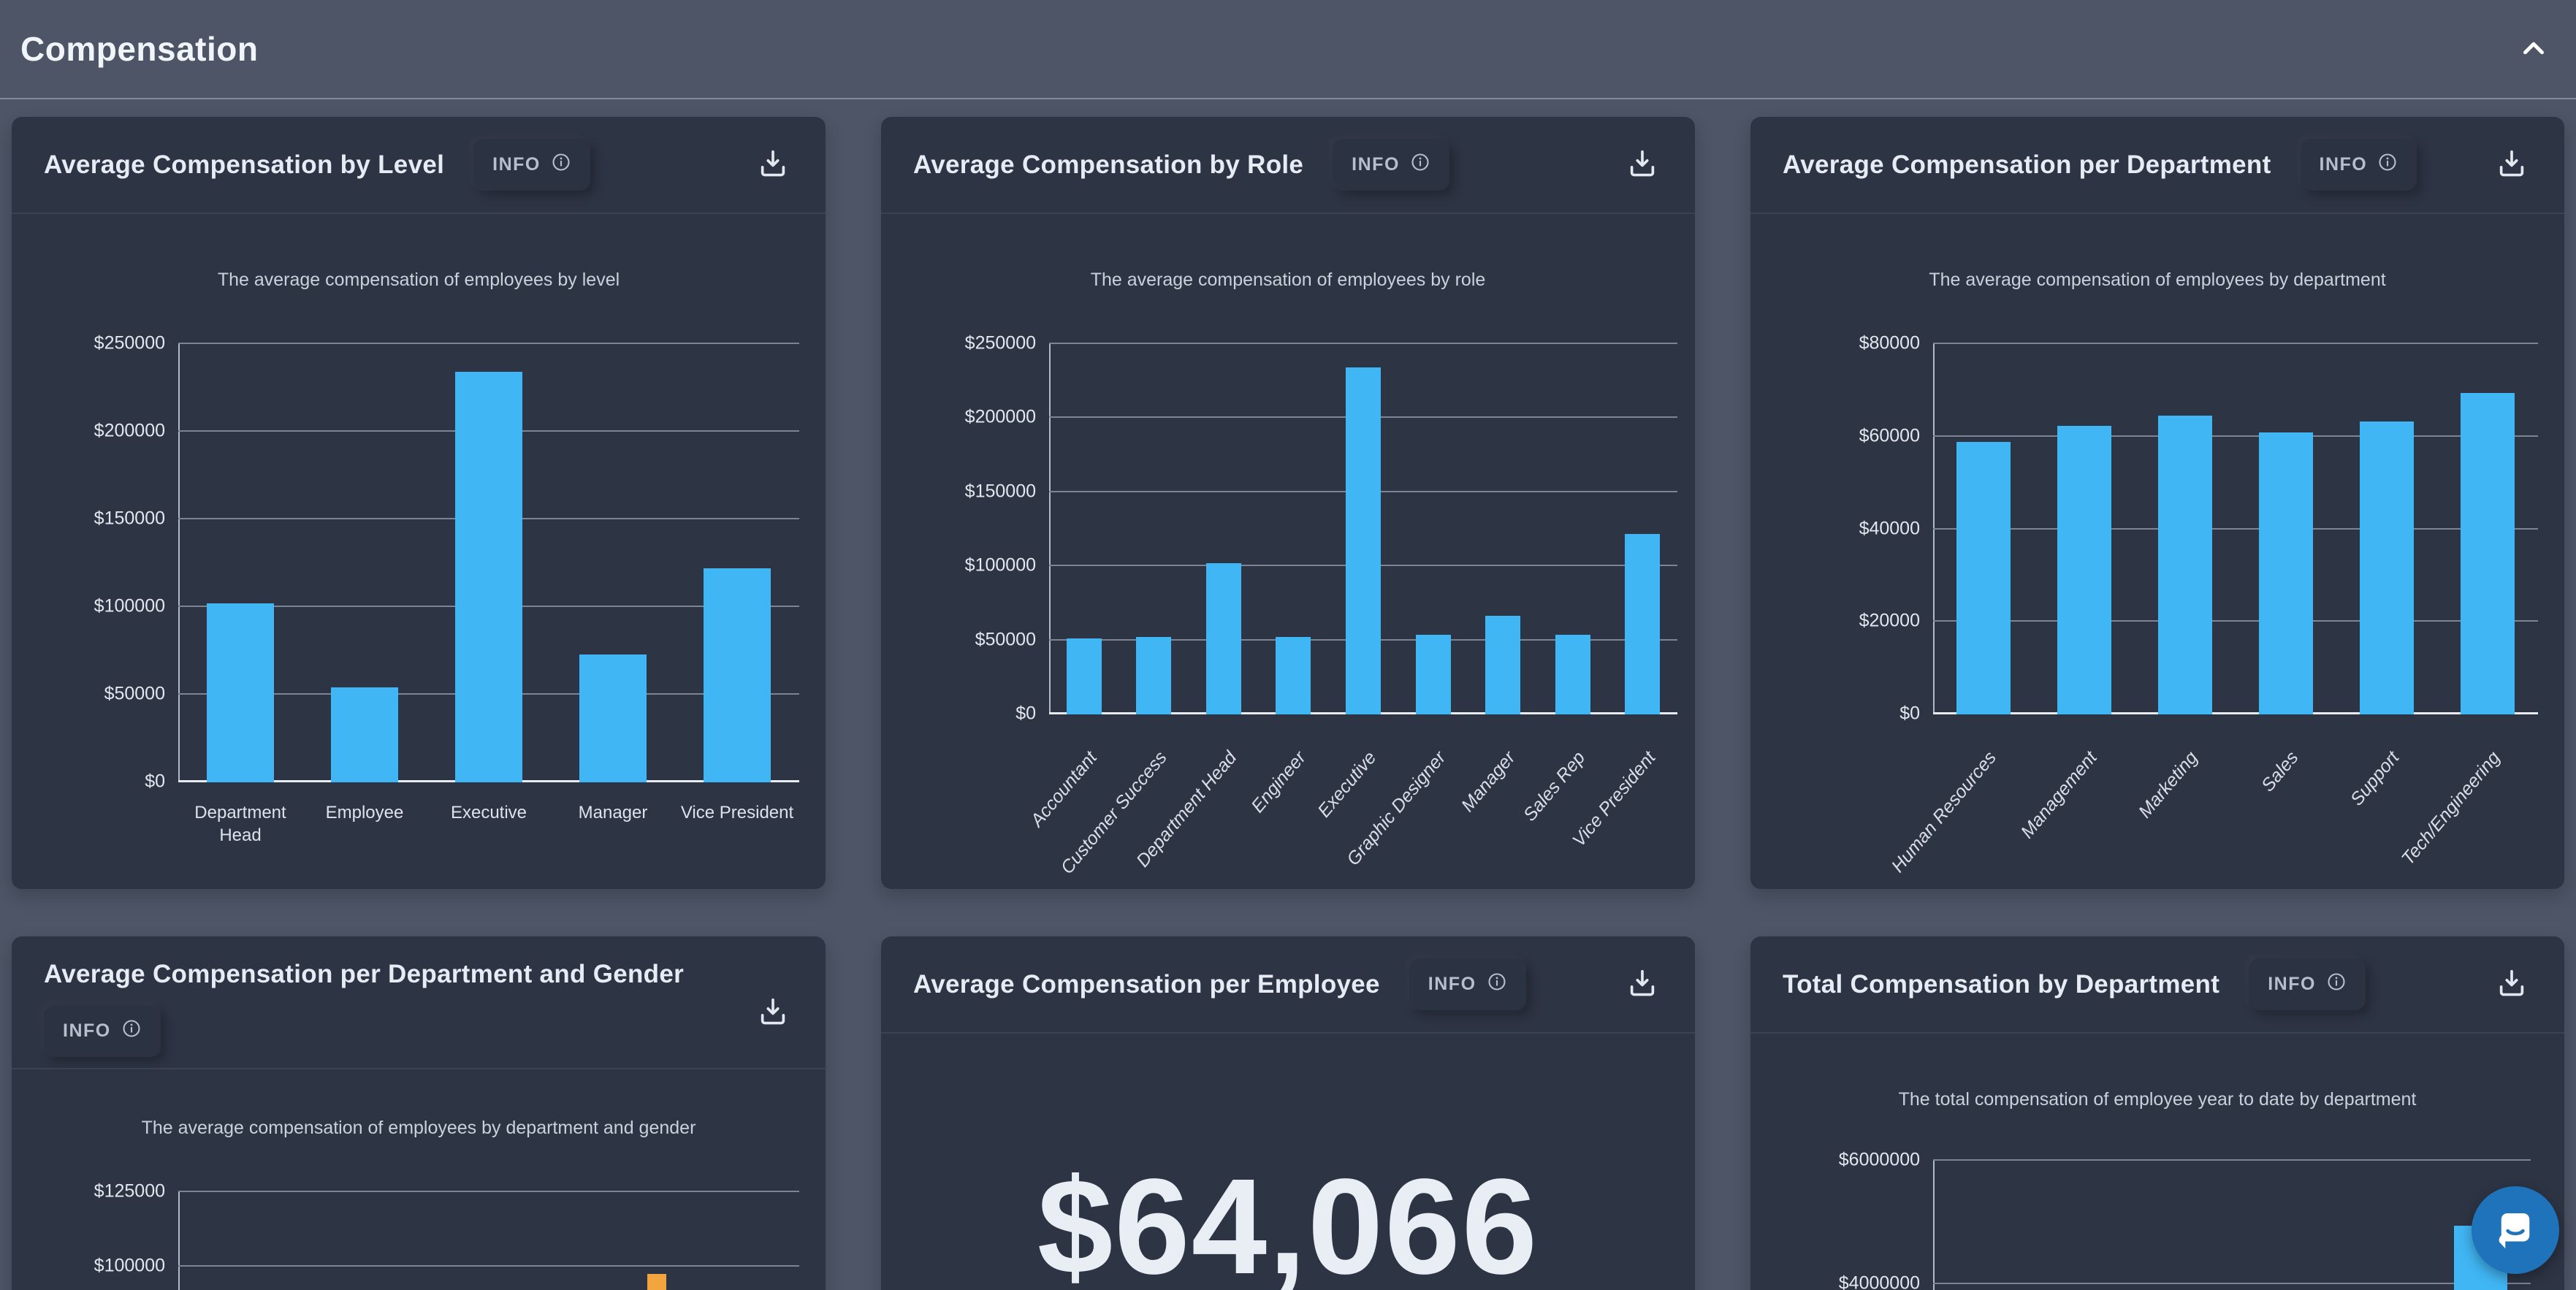  I want to click on y-axis-tick-label: $60000, so click(1890, 435).